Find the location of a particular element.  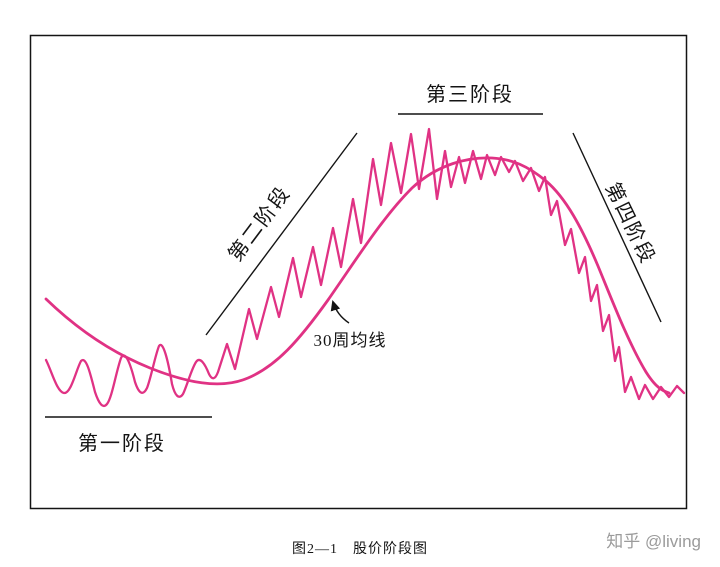

stage4-trendline is located at coordinates (617, 227).